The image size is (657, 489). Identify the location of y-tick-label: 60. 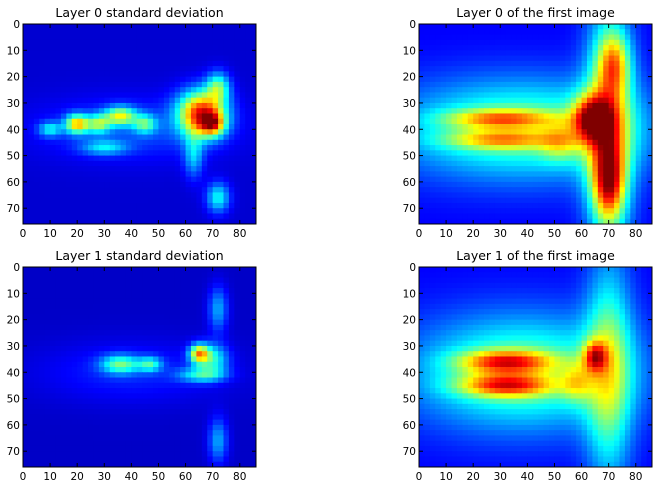
(13, 183).